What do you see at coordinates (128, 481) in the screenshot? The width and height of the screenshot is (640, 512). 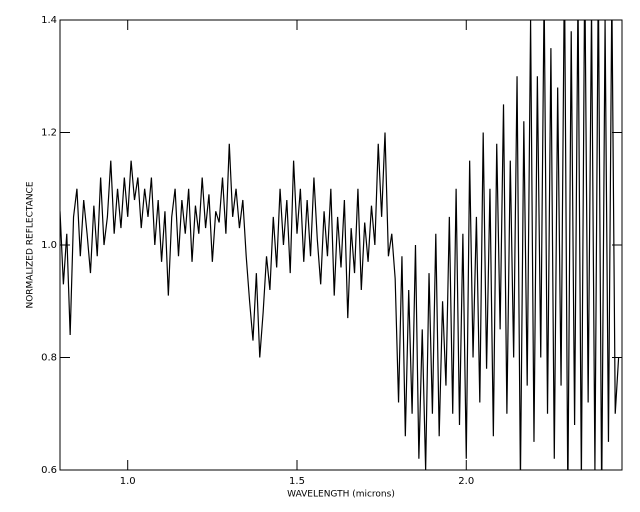 I see `x-tick-label: 1.0` at bounding box center [128, 481].